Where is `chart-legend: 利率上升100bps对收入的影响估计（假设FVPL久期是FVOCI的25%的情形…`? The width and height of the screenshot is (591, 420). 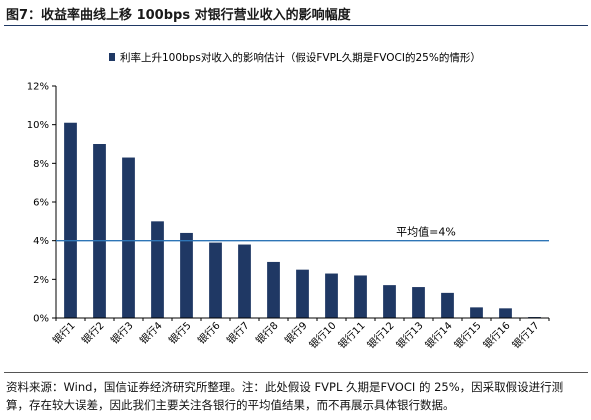
chart-legend: 利率上升100bps对收入的影响估计（假设FVPL久期是FVOCI的25%的情形… is located at coordinates (295, 57).